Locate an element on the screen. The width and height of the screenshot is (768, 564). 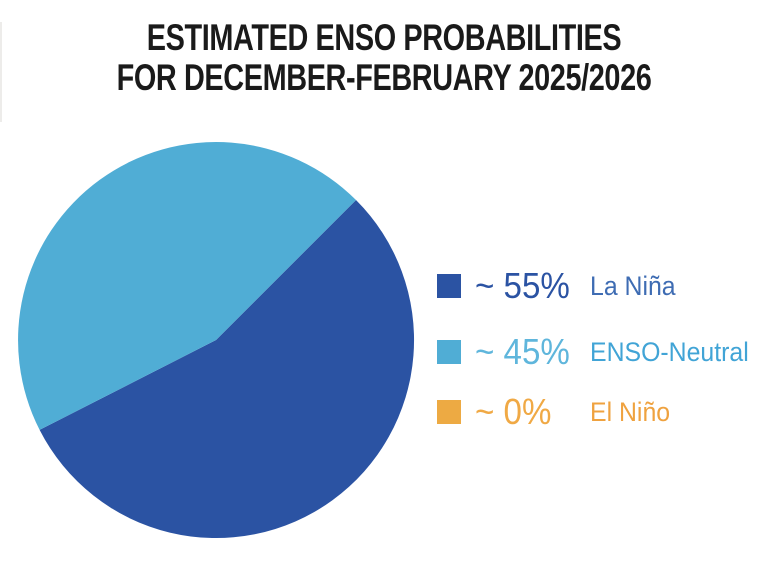
legend-value-enso-neutral: ~ 45% is located at coordinates (522, 351).